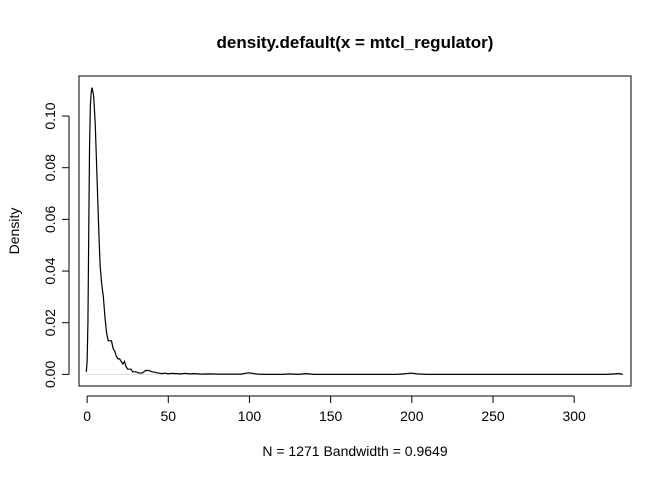 The height and width of the screenshot is (480, 672). Describe the element at coordinates (50, 374) in the screenshot. I see `y-tick-label: 0.00` at that location.